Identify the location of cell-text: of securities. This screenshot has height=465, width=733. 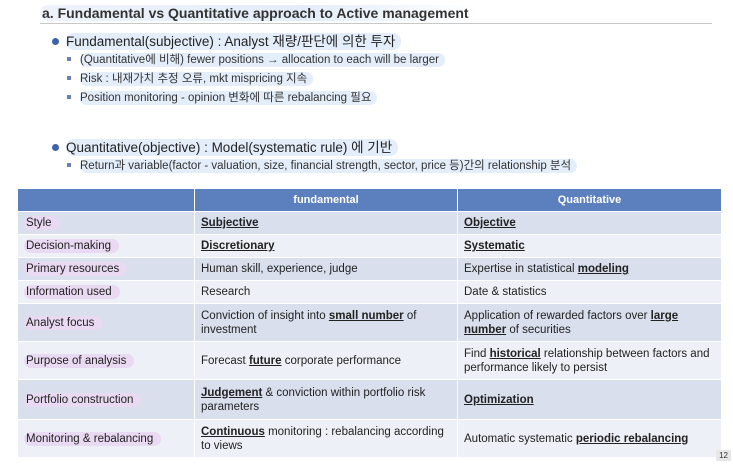
(538, 329).